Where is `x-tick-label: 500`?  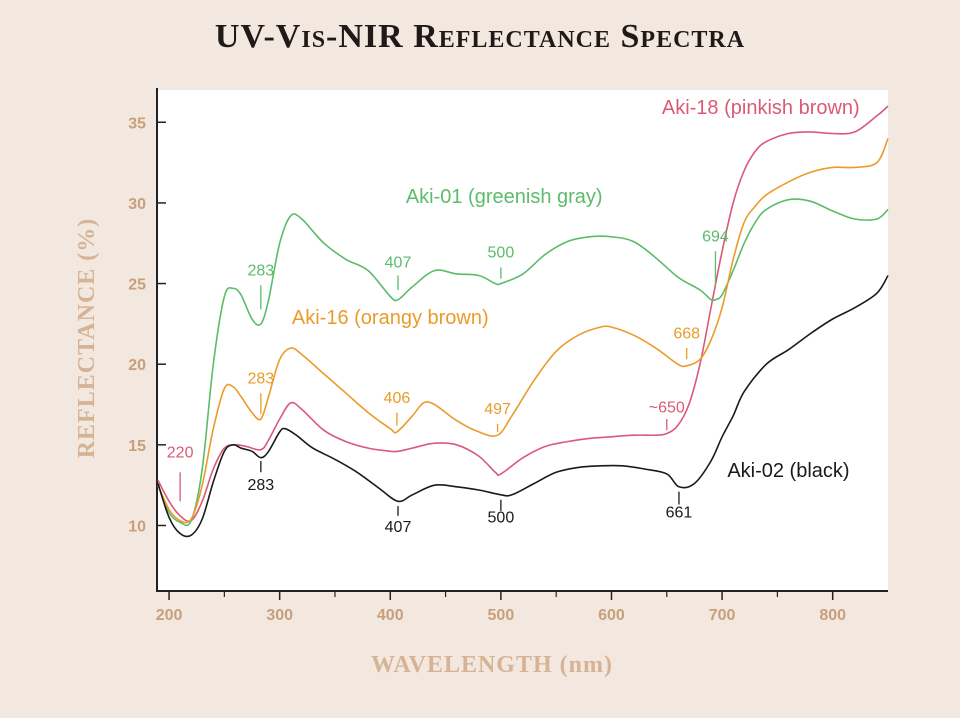 x-tick-label: 500 is located at coordinates (501, 615).